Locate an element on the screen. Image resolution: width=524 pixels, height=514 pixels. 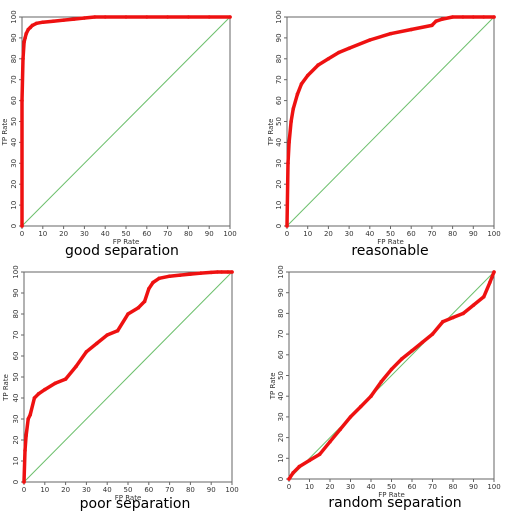
panel-caption: poor separation is located at coordinates (135, 504).